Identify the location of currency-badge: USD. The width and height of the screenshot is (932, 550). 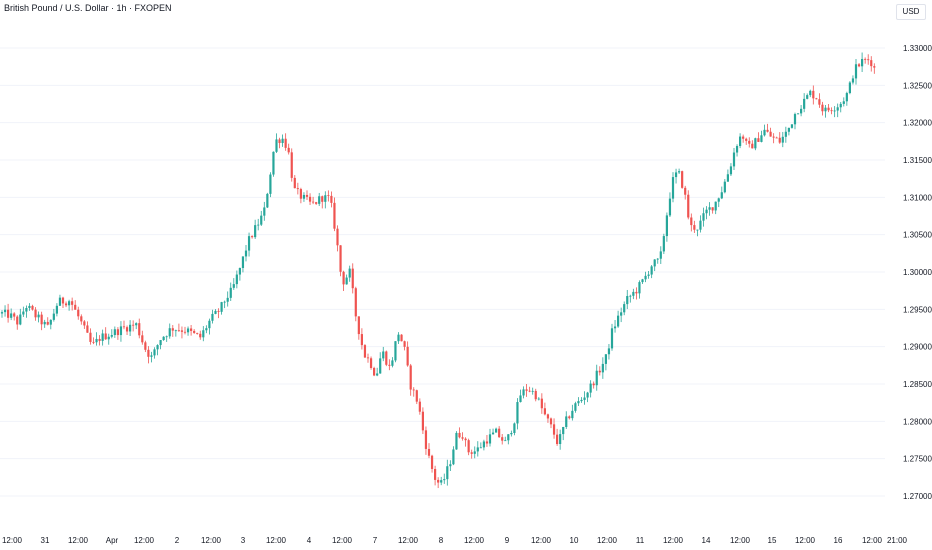
(911, 12).